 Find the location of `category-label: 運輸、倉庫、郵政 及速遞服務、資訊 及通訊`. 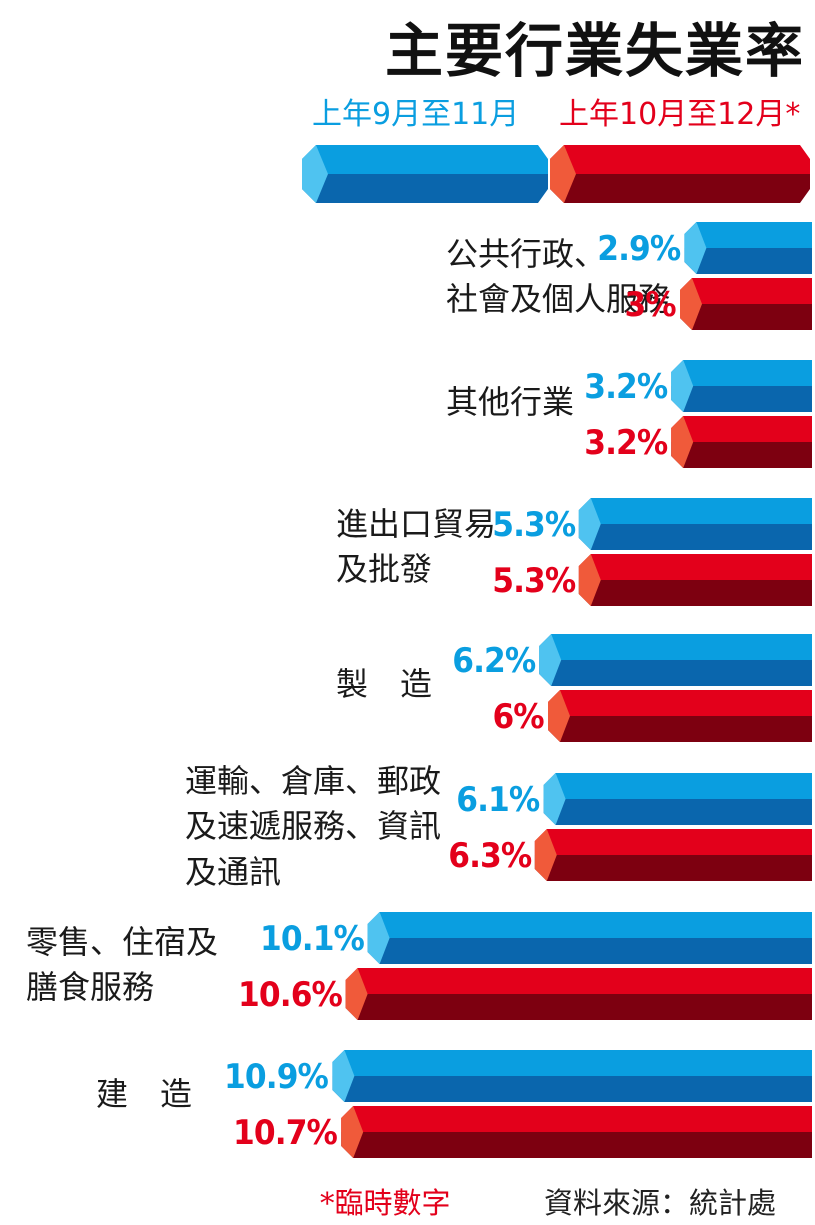

category-label: 運輸、倉庫、郵政 及速遞服務、資訊 及通訊 is located at coordinates (313, 826).